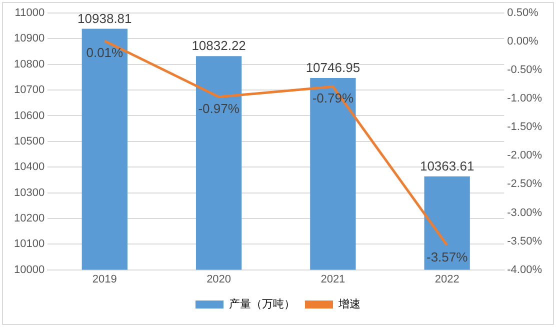  What do you see at coordinates (333, 68) in the screenshot?
I see `data-label: 10746.95` at bounding box center [333, 68].